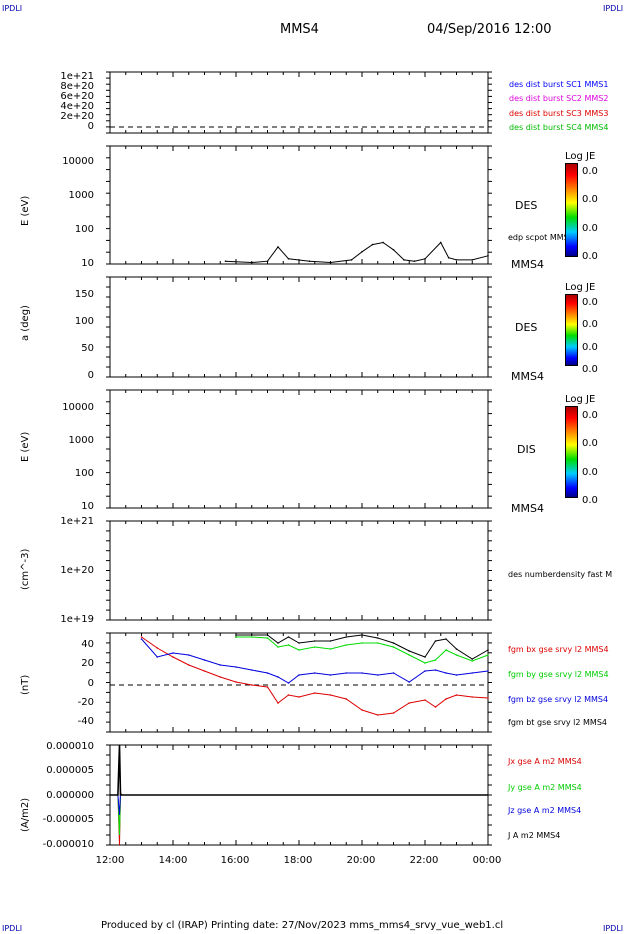 The image size is (630, 934). I want to click on p6-legend-bt: fgm bt gse srvy l2 MMS4, so click(557, 722).